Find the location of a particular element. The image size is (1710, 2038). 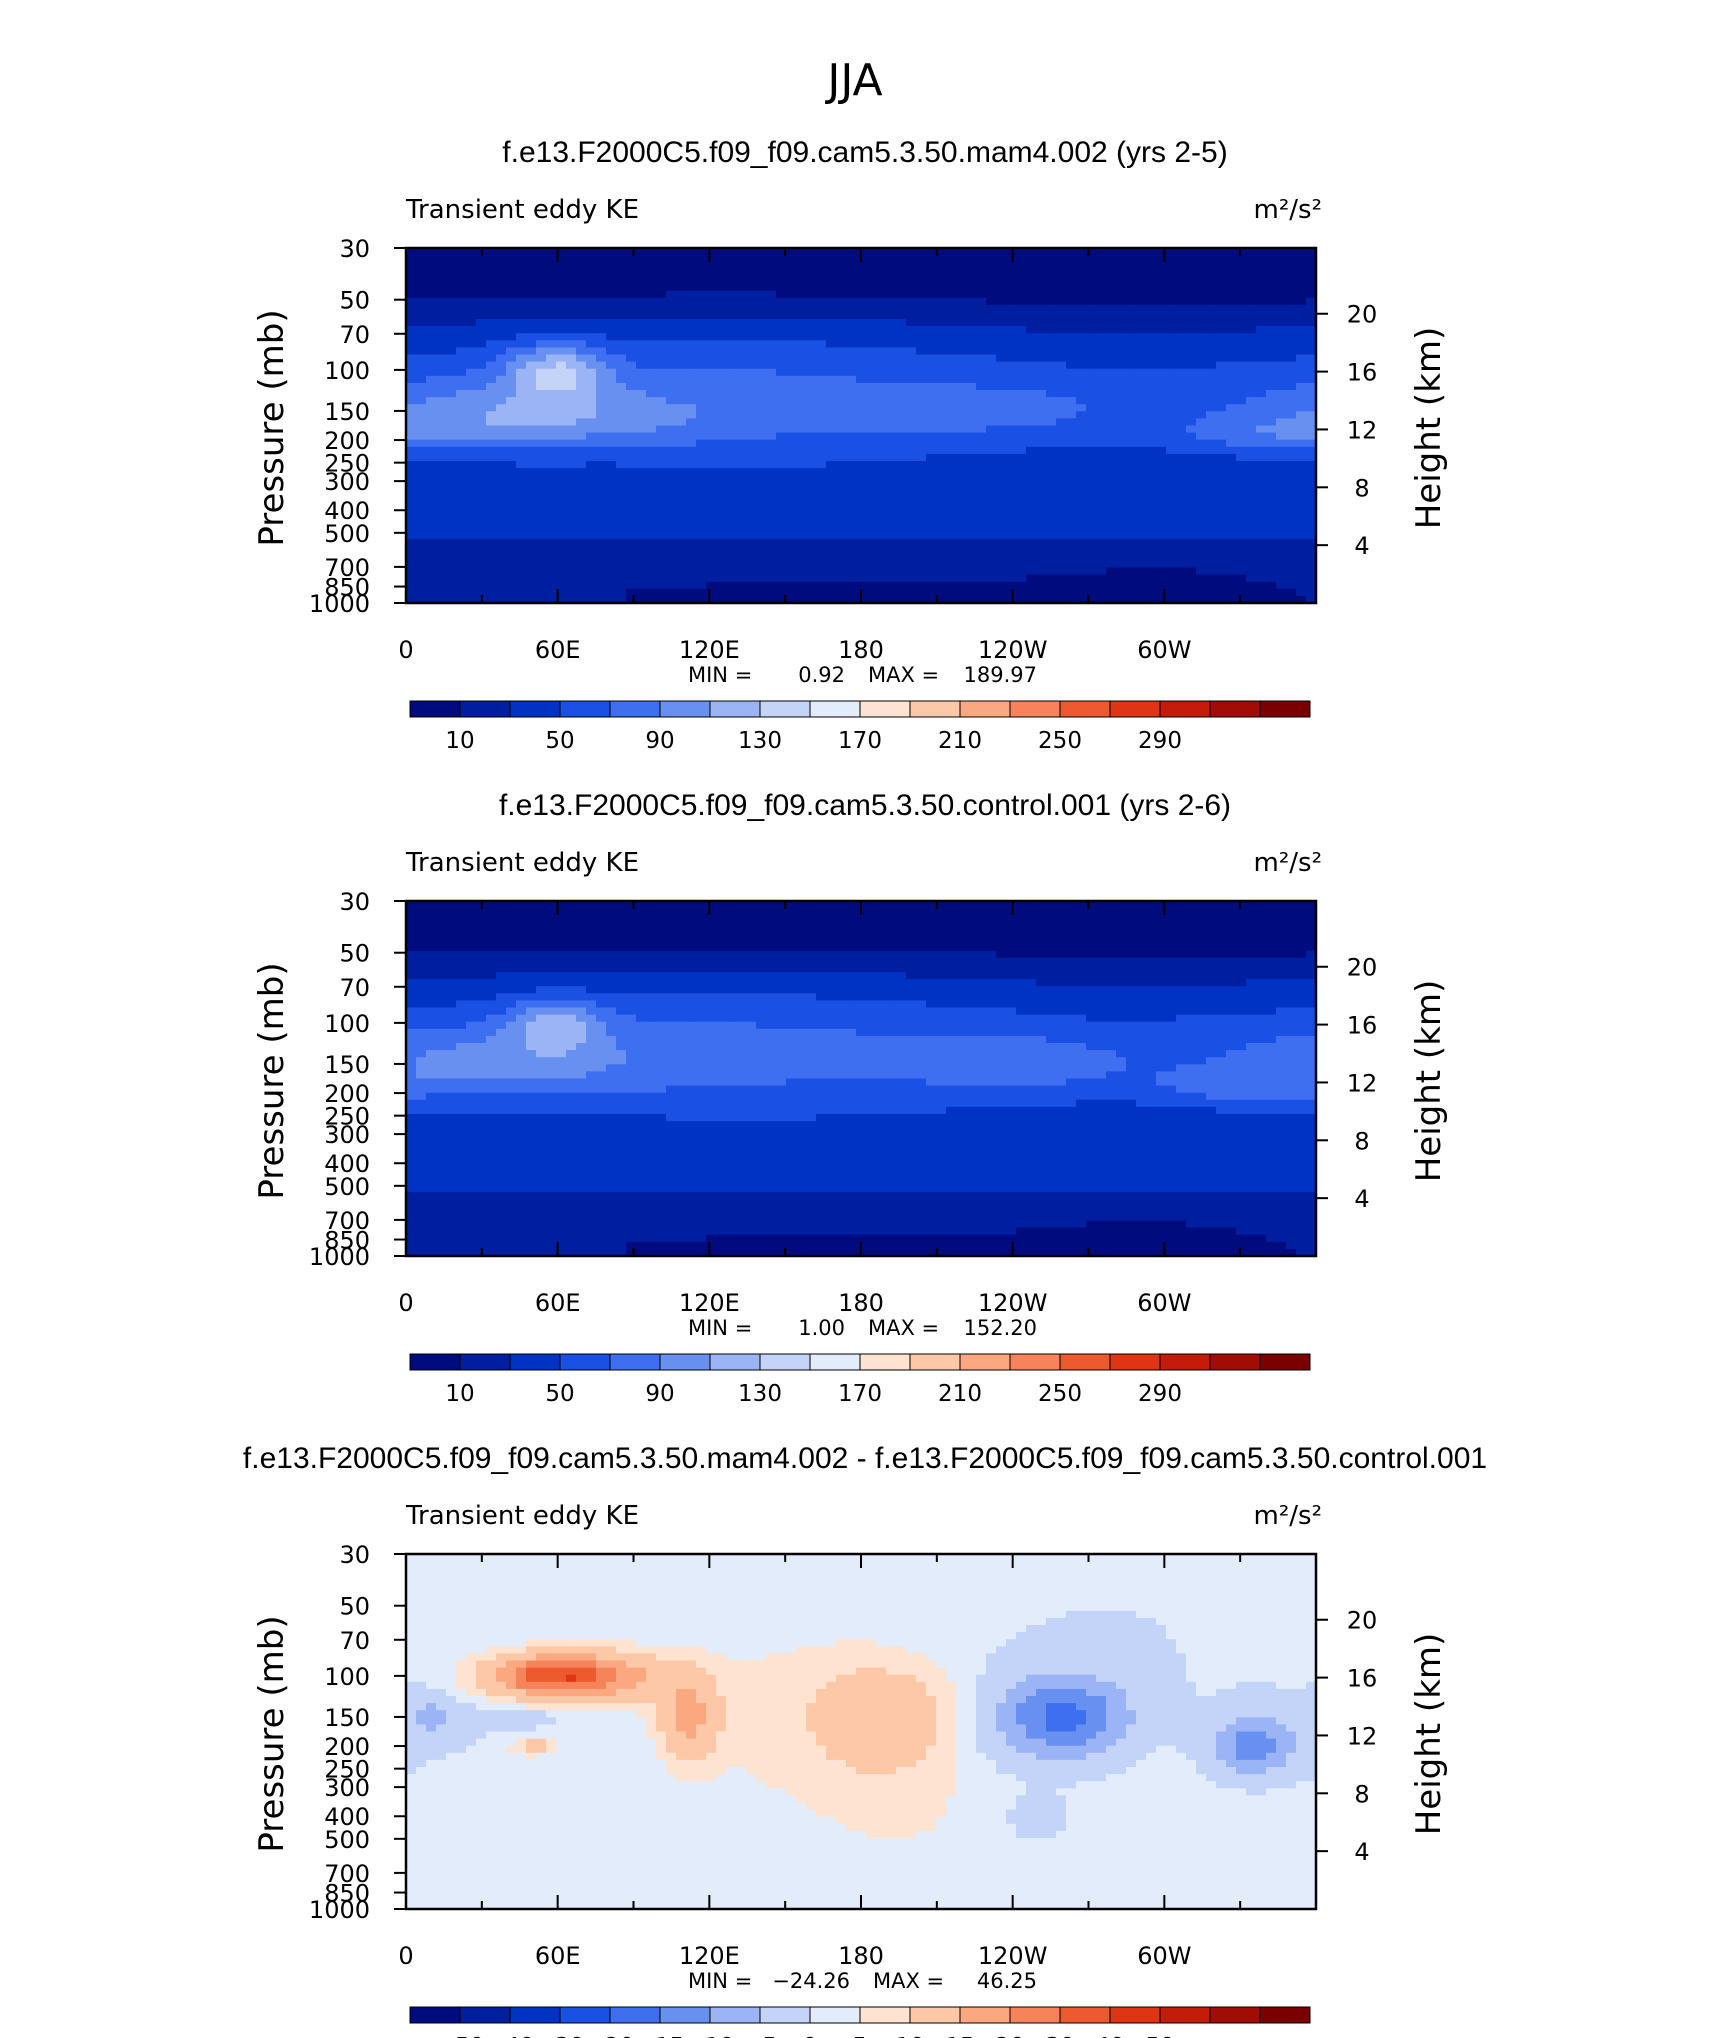

stats-min-label: MIN = is located at coordinates (720, 675).